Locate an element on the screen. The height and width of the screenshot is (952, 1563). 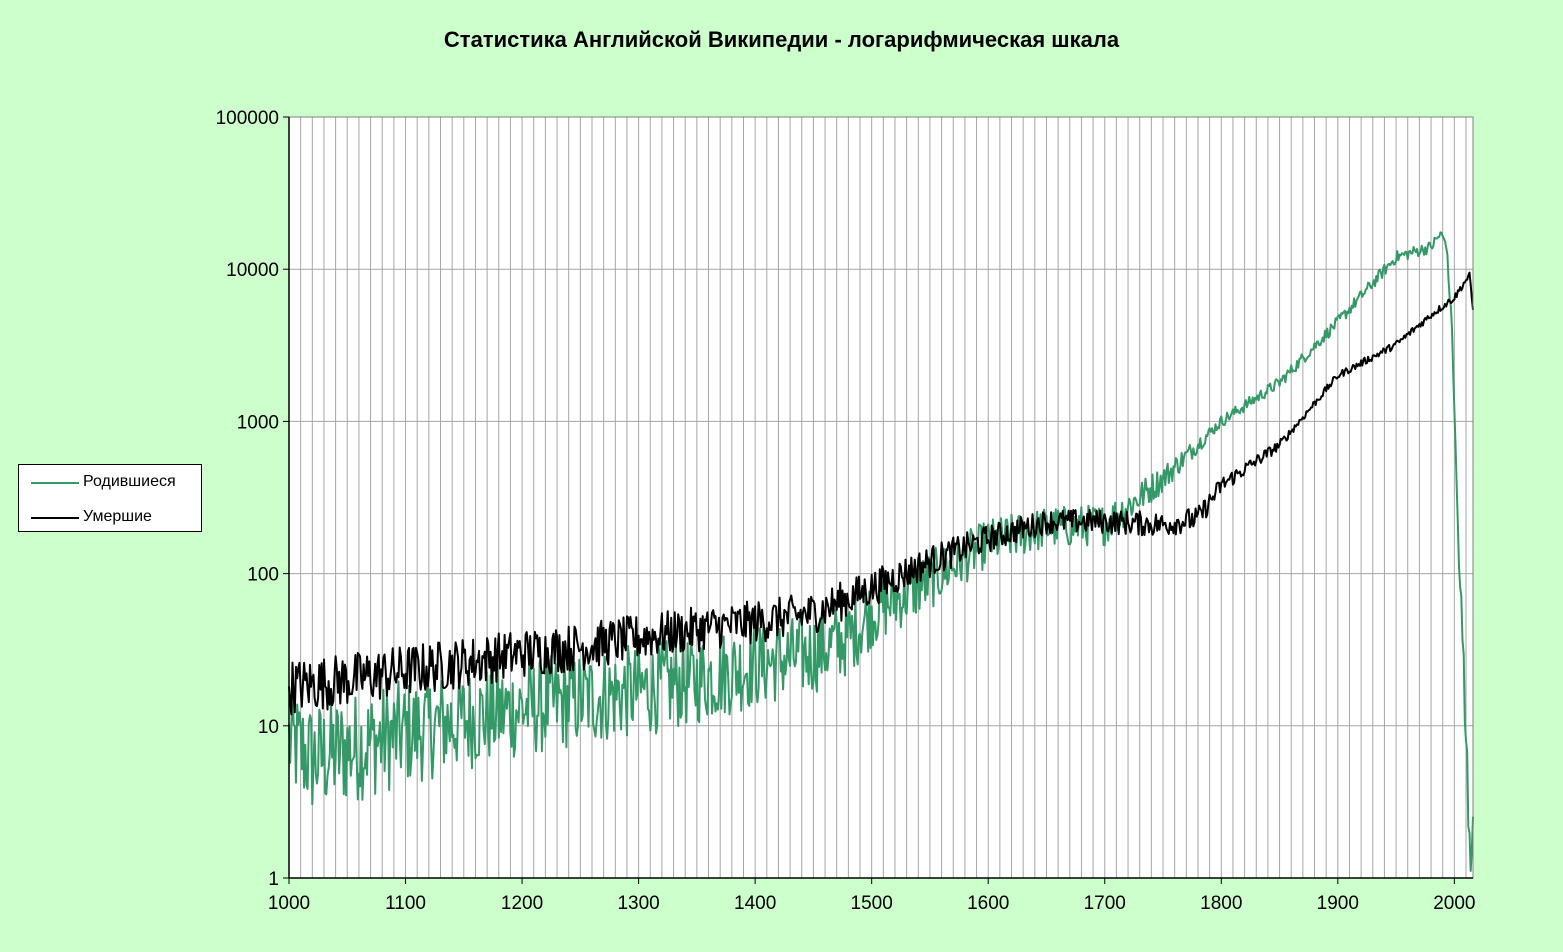
x-tick-label: 1800 is located at coordinates (1221, 903).